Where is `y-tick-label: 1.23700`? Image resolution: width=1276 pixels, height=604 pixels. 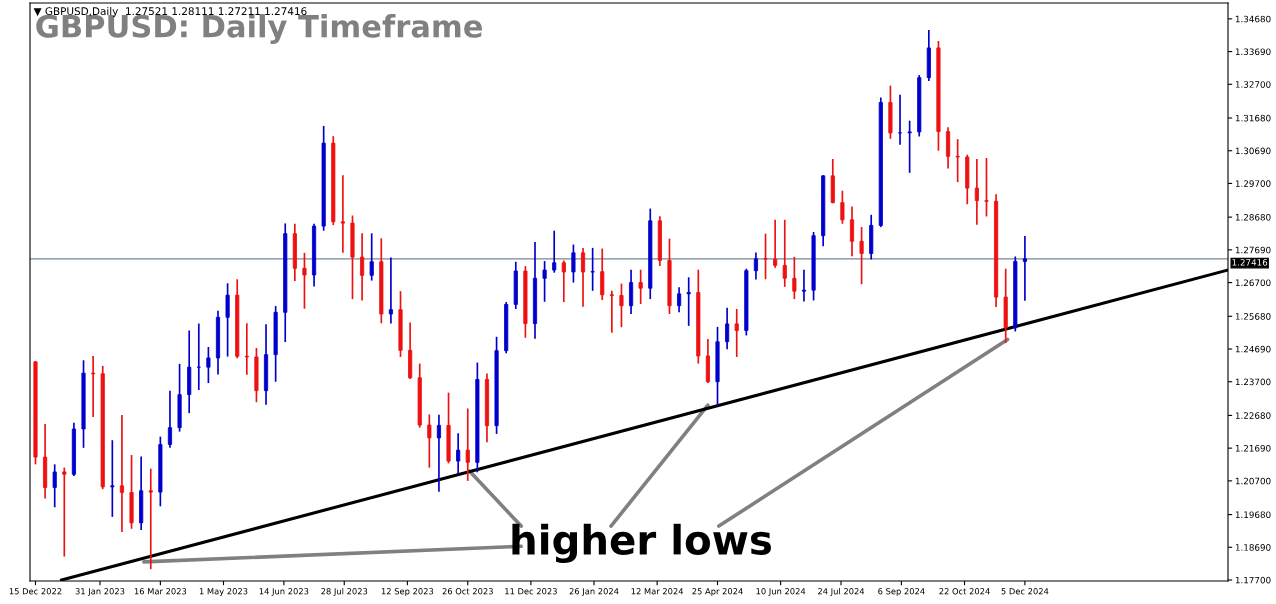
y-tick-label: 1.23700 is located at coordinates (1253, 382).